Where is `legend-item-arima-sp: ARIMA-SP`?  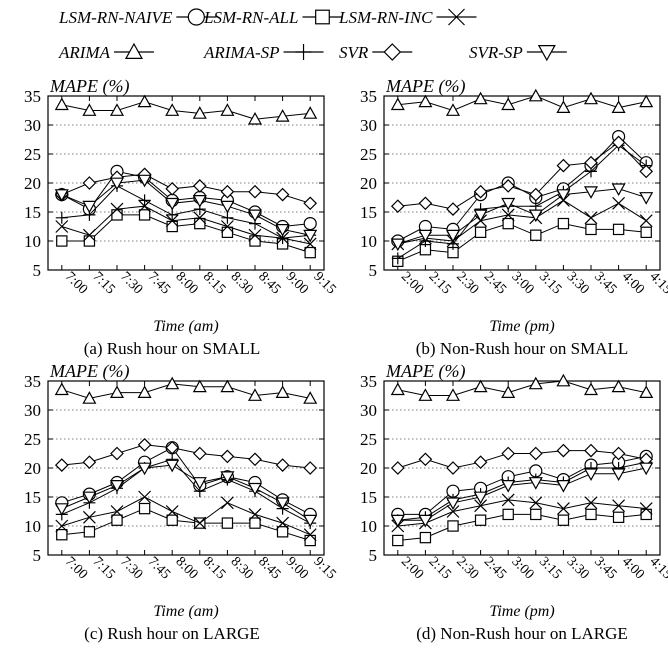
legend-item-arima-sp: ARIMA-SP is located at coordinates (263, 52).